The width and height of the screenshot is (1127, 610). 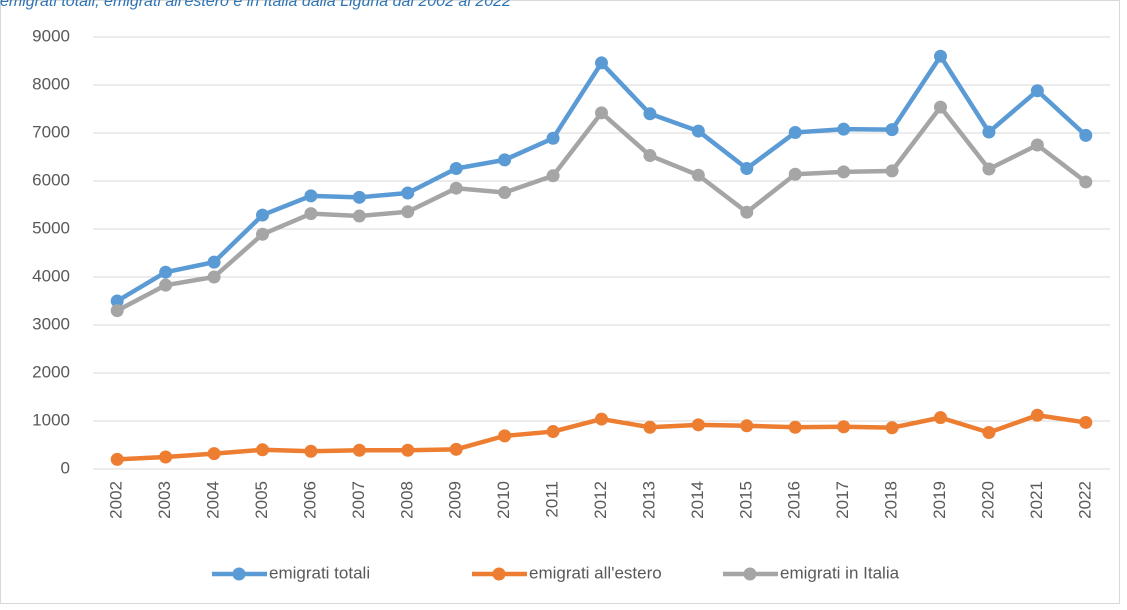 What do you see at coordinates (842, 500) in the screenshot?
I see `x-tick-label: 2017` at bounding box center [842, 500].